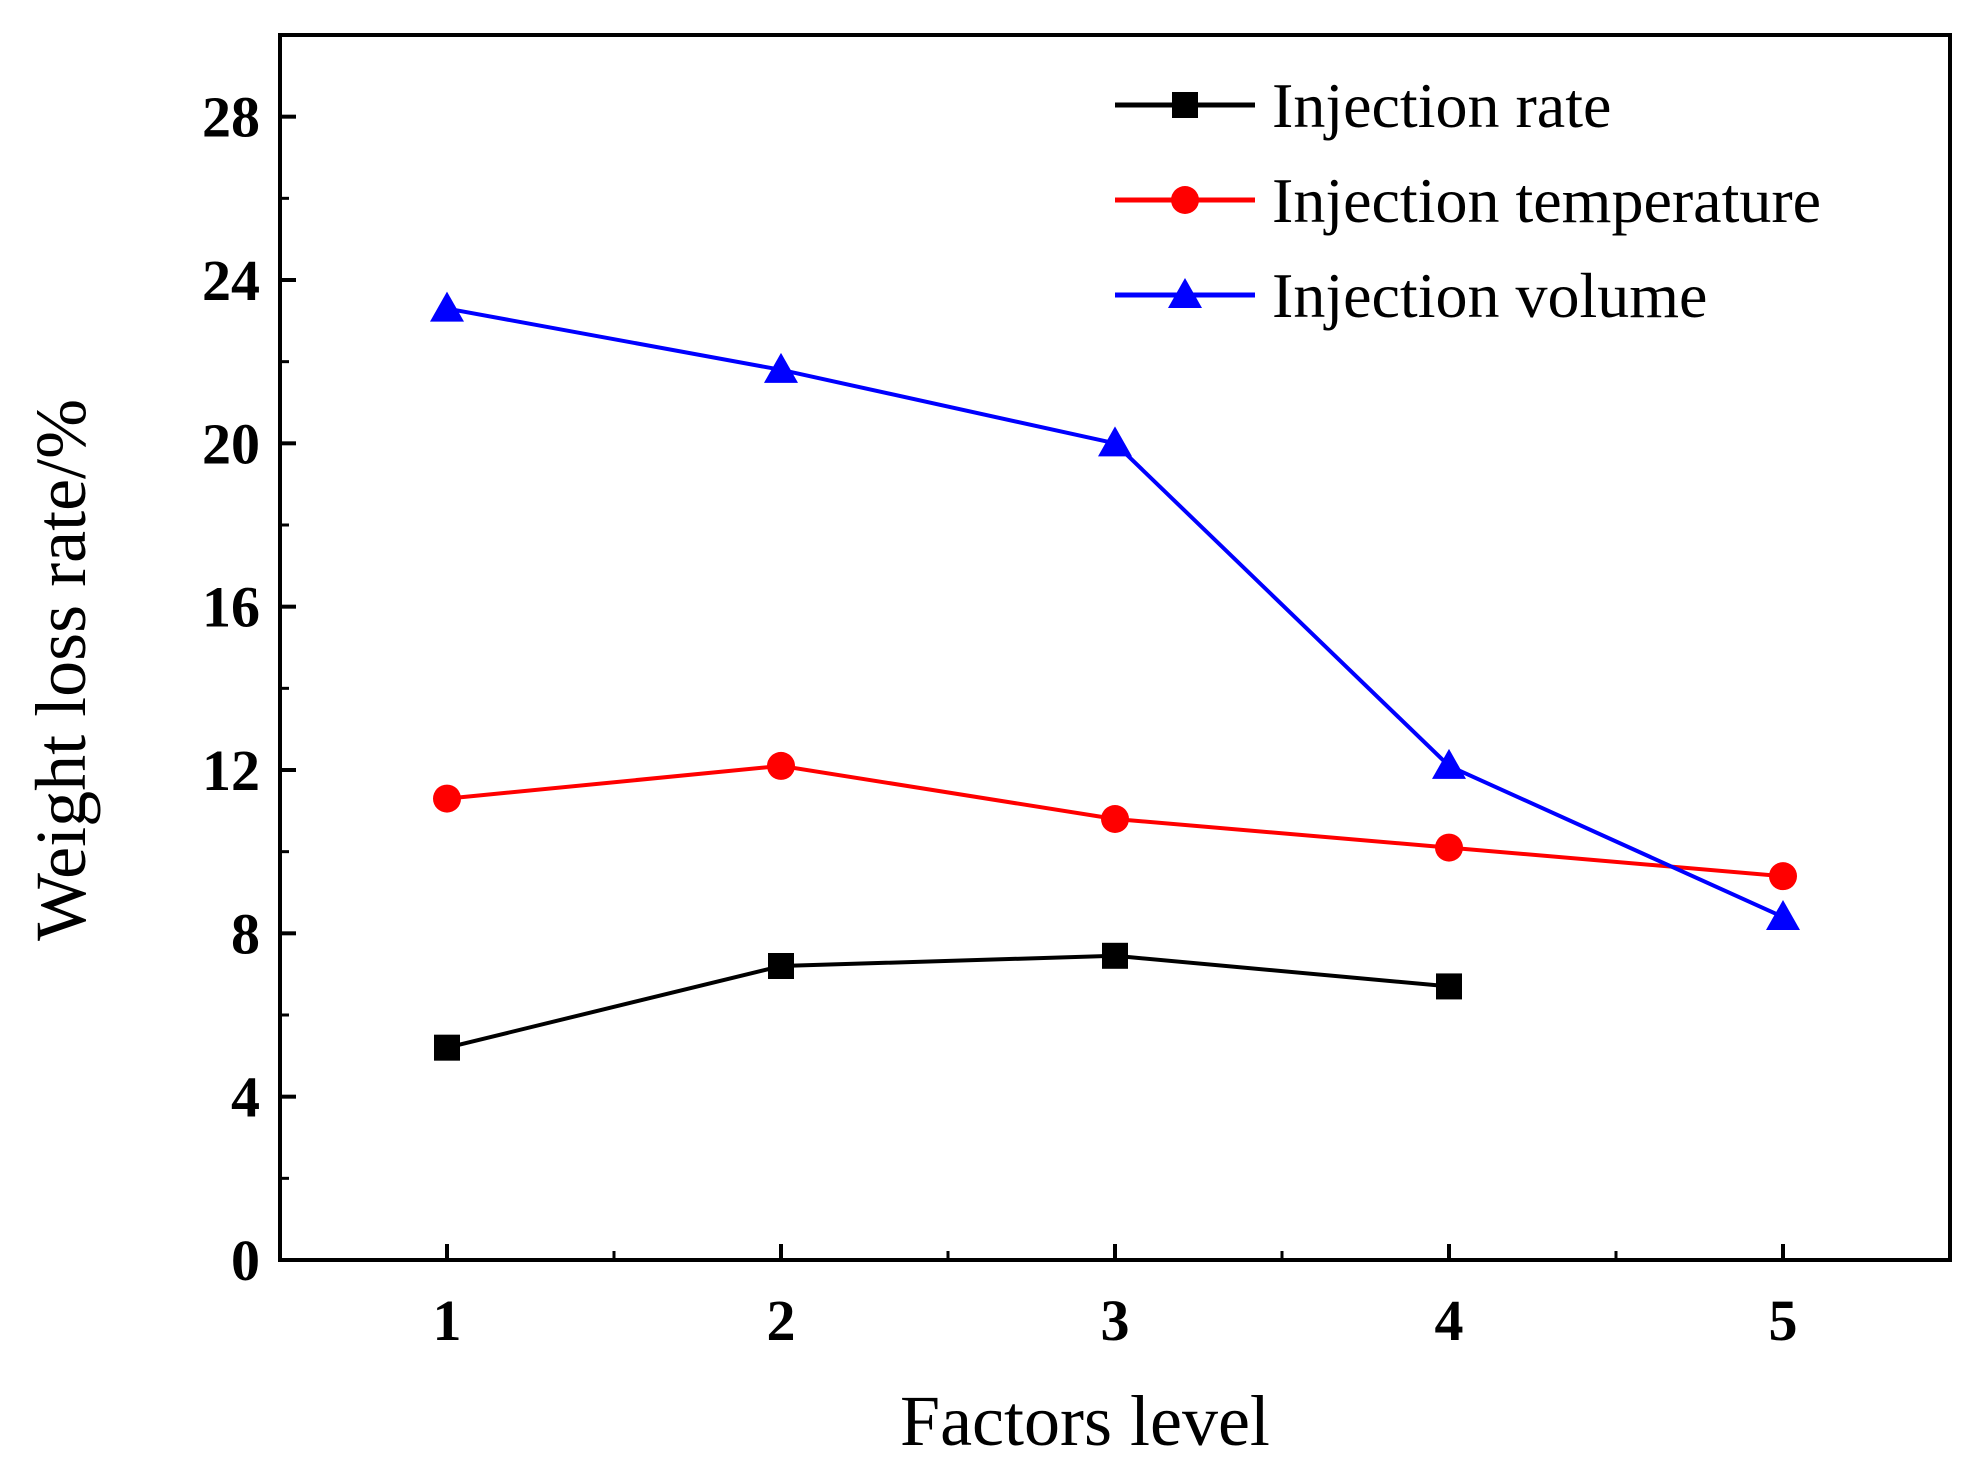  Describe the element at coordinates (231, 770) in the screenshot. I see `y-tick-label: 12` at that location.